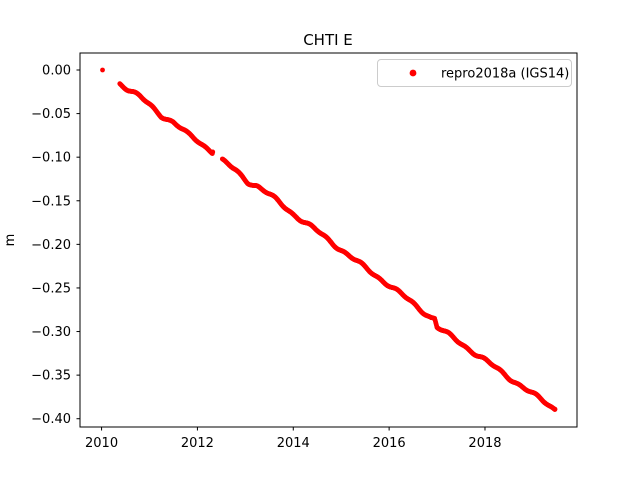 The width and height of the screenshot is (640, 480). I want to click on x-axis-tick-labels: 2010 2012 2014 2016 2018, so click(293, 443).